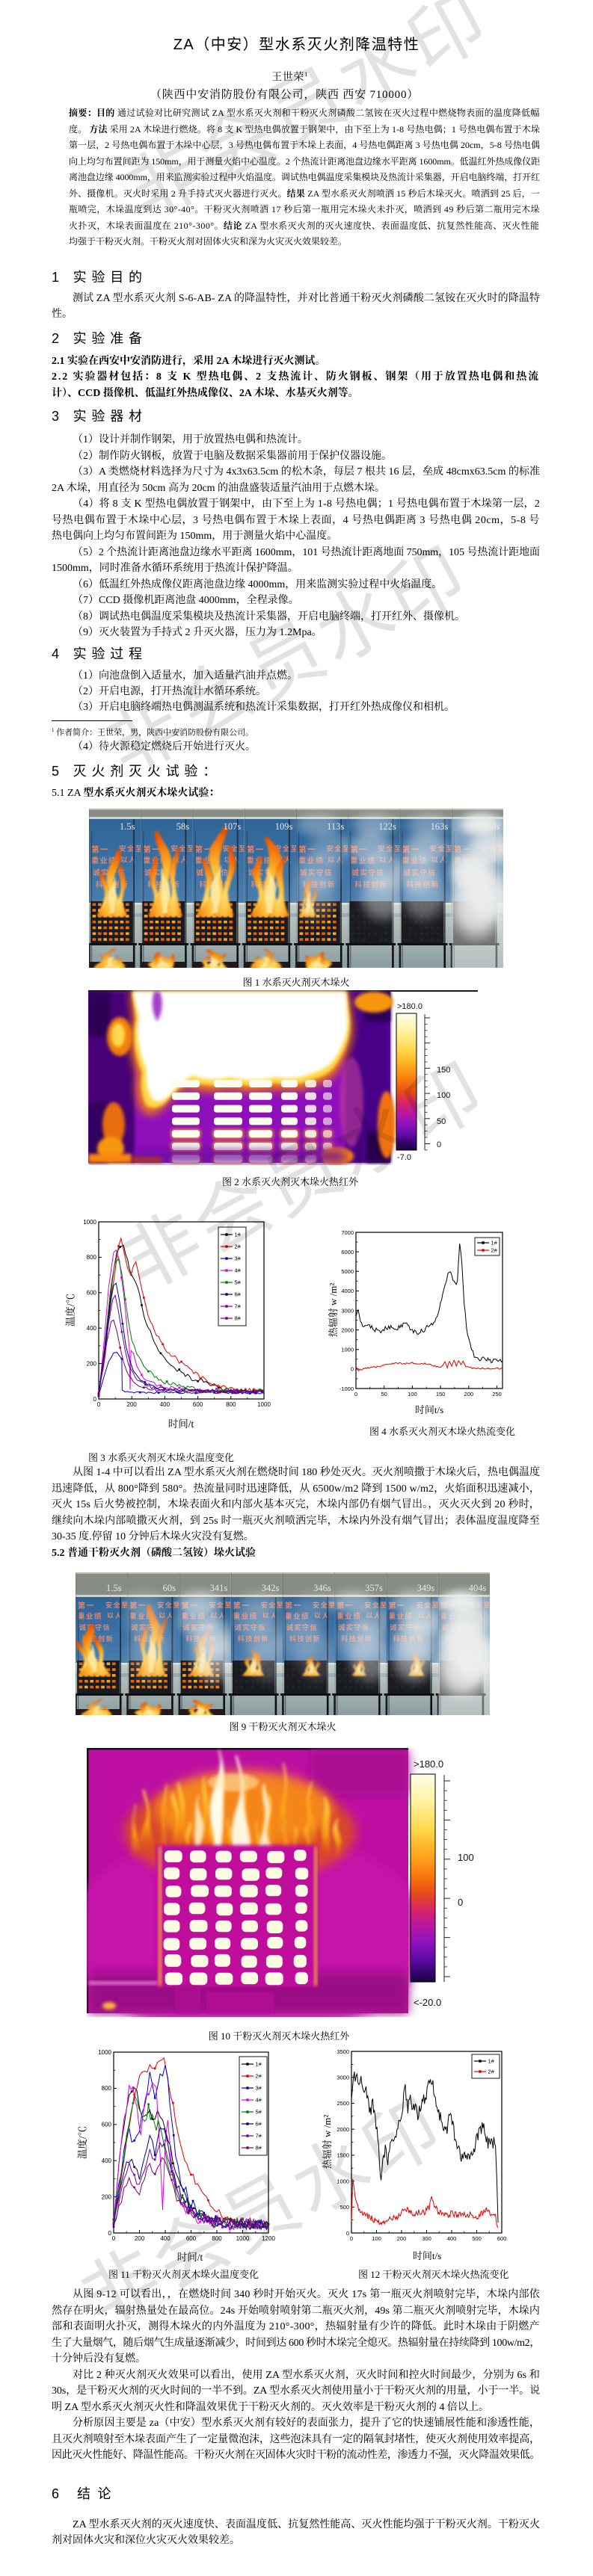 This screenshot has height=2576, width=593. What do you see at coordinates (95, 1627) in the screenshot?
I see `svg-text: 诚实守信` at bounding box center [95, 1627].